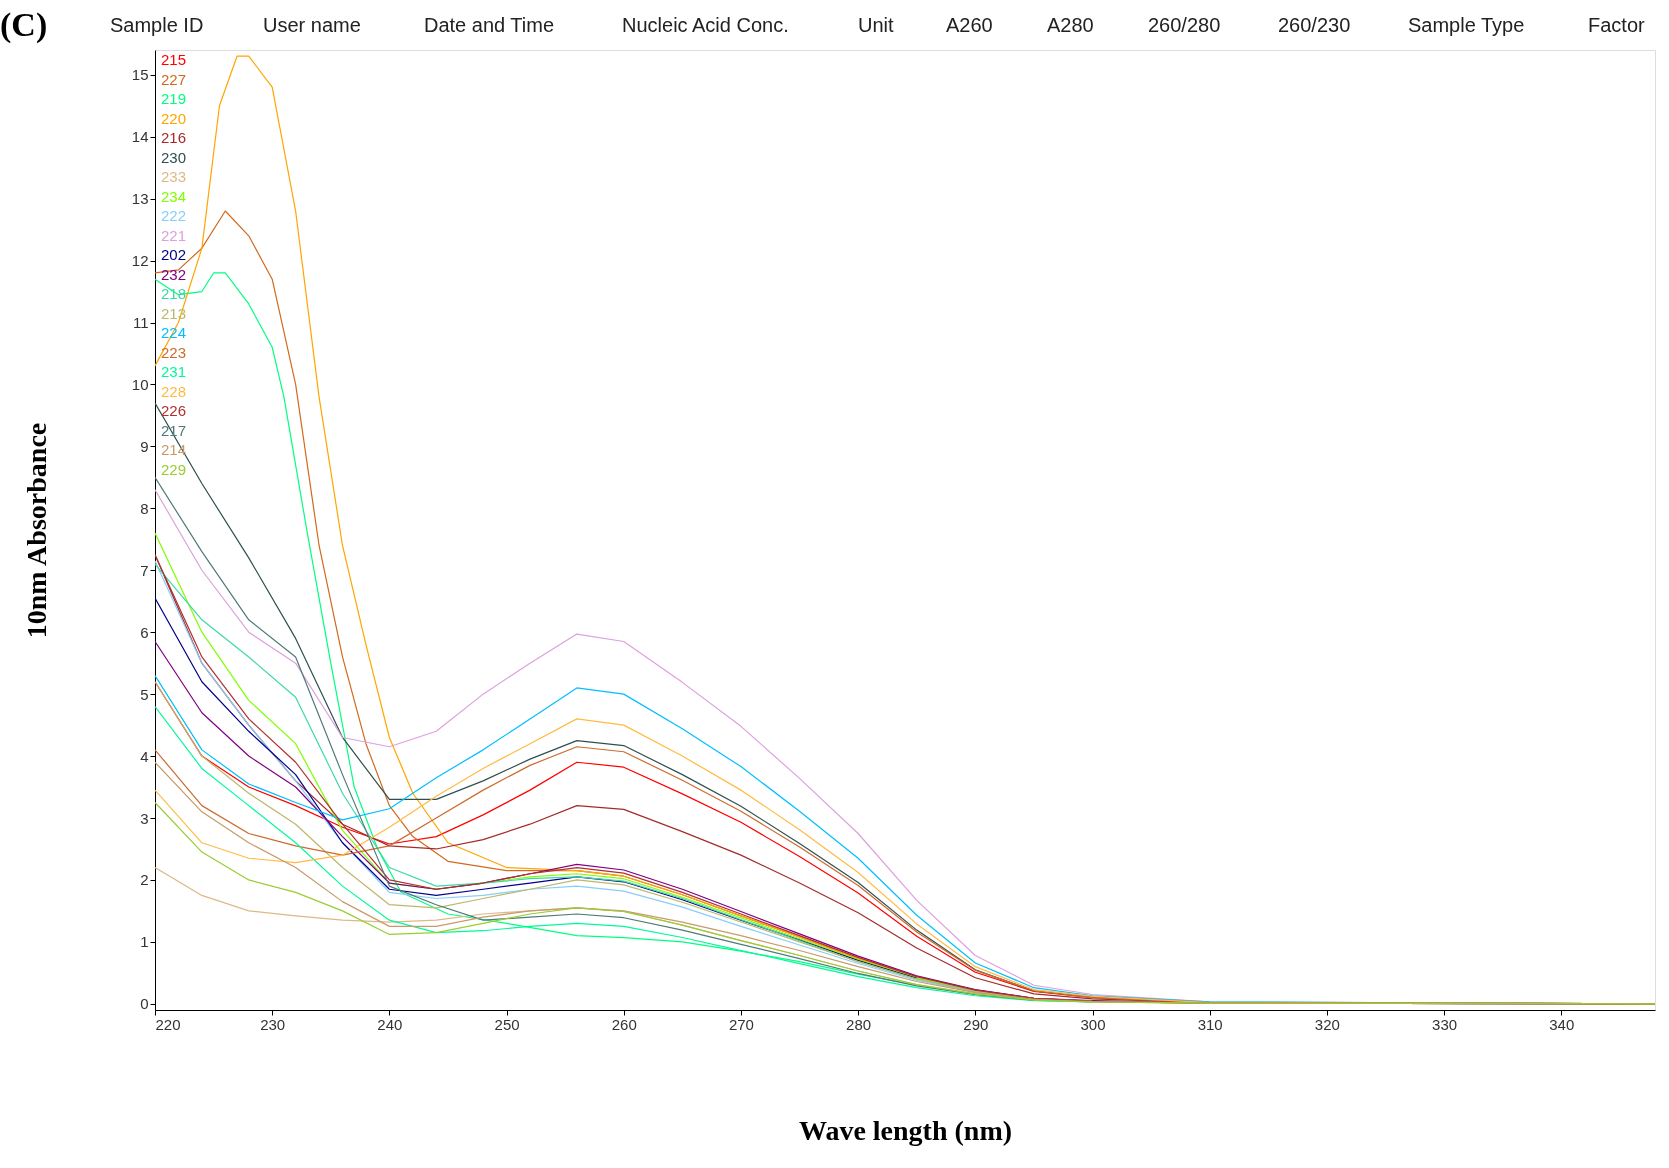 The width and height of the screenshot is (1669, 1168). Describe the element at coordinates (1327, 1024) in the screenshot. I see `x-tick-label: 320` at that location.